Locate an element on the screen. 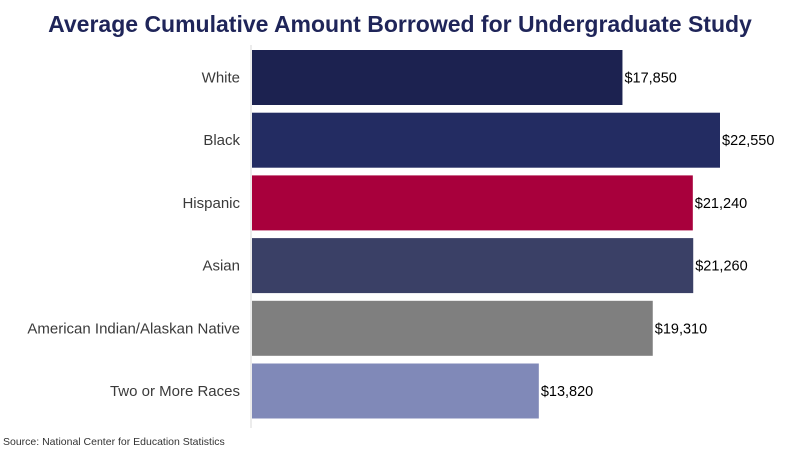 The image size is (805, 450). category-label: American Indian/Alaskan Native is located at coordinates (133, 328).